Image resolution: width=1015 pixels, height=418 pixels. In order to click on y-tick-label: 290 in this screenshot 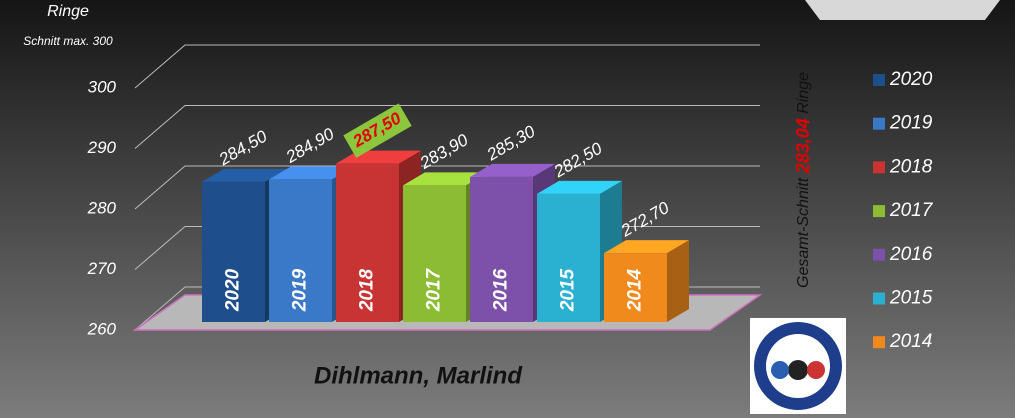, I will do `click(102, 147)`.